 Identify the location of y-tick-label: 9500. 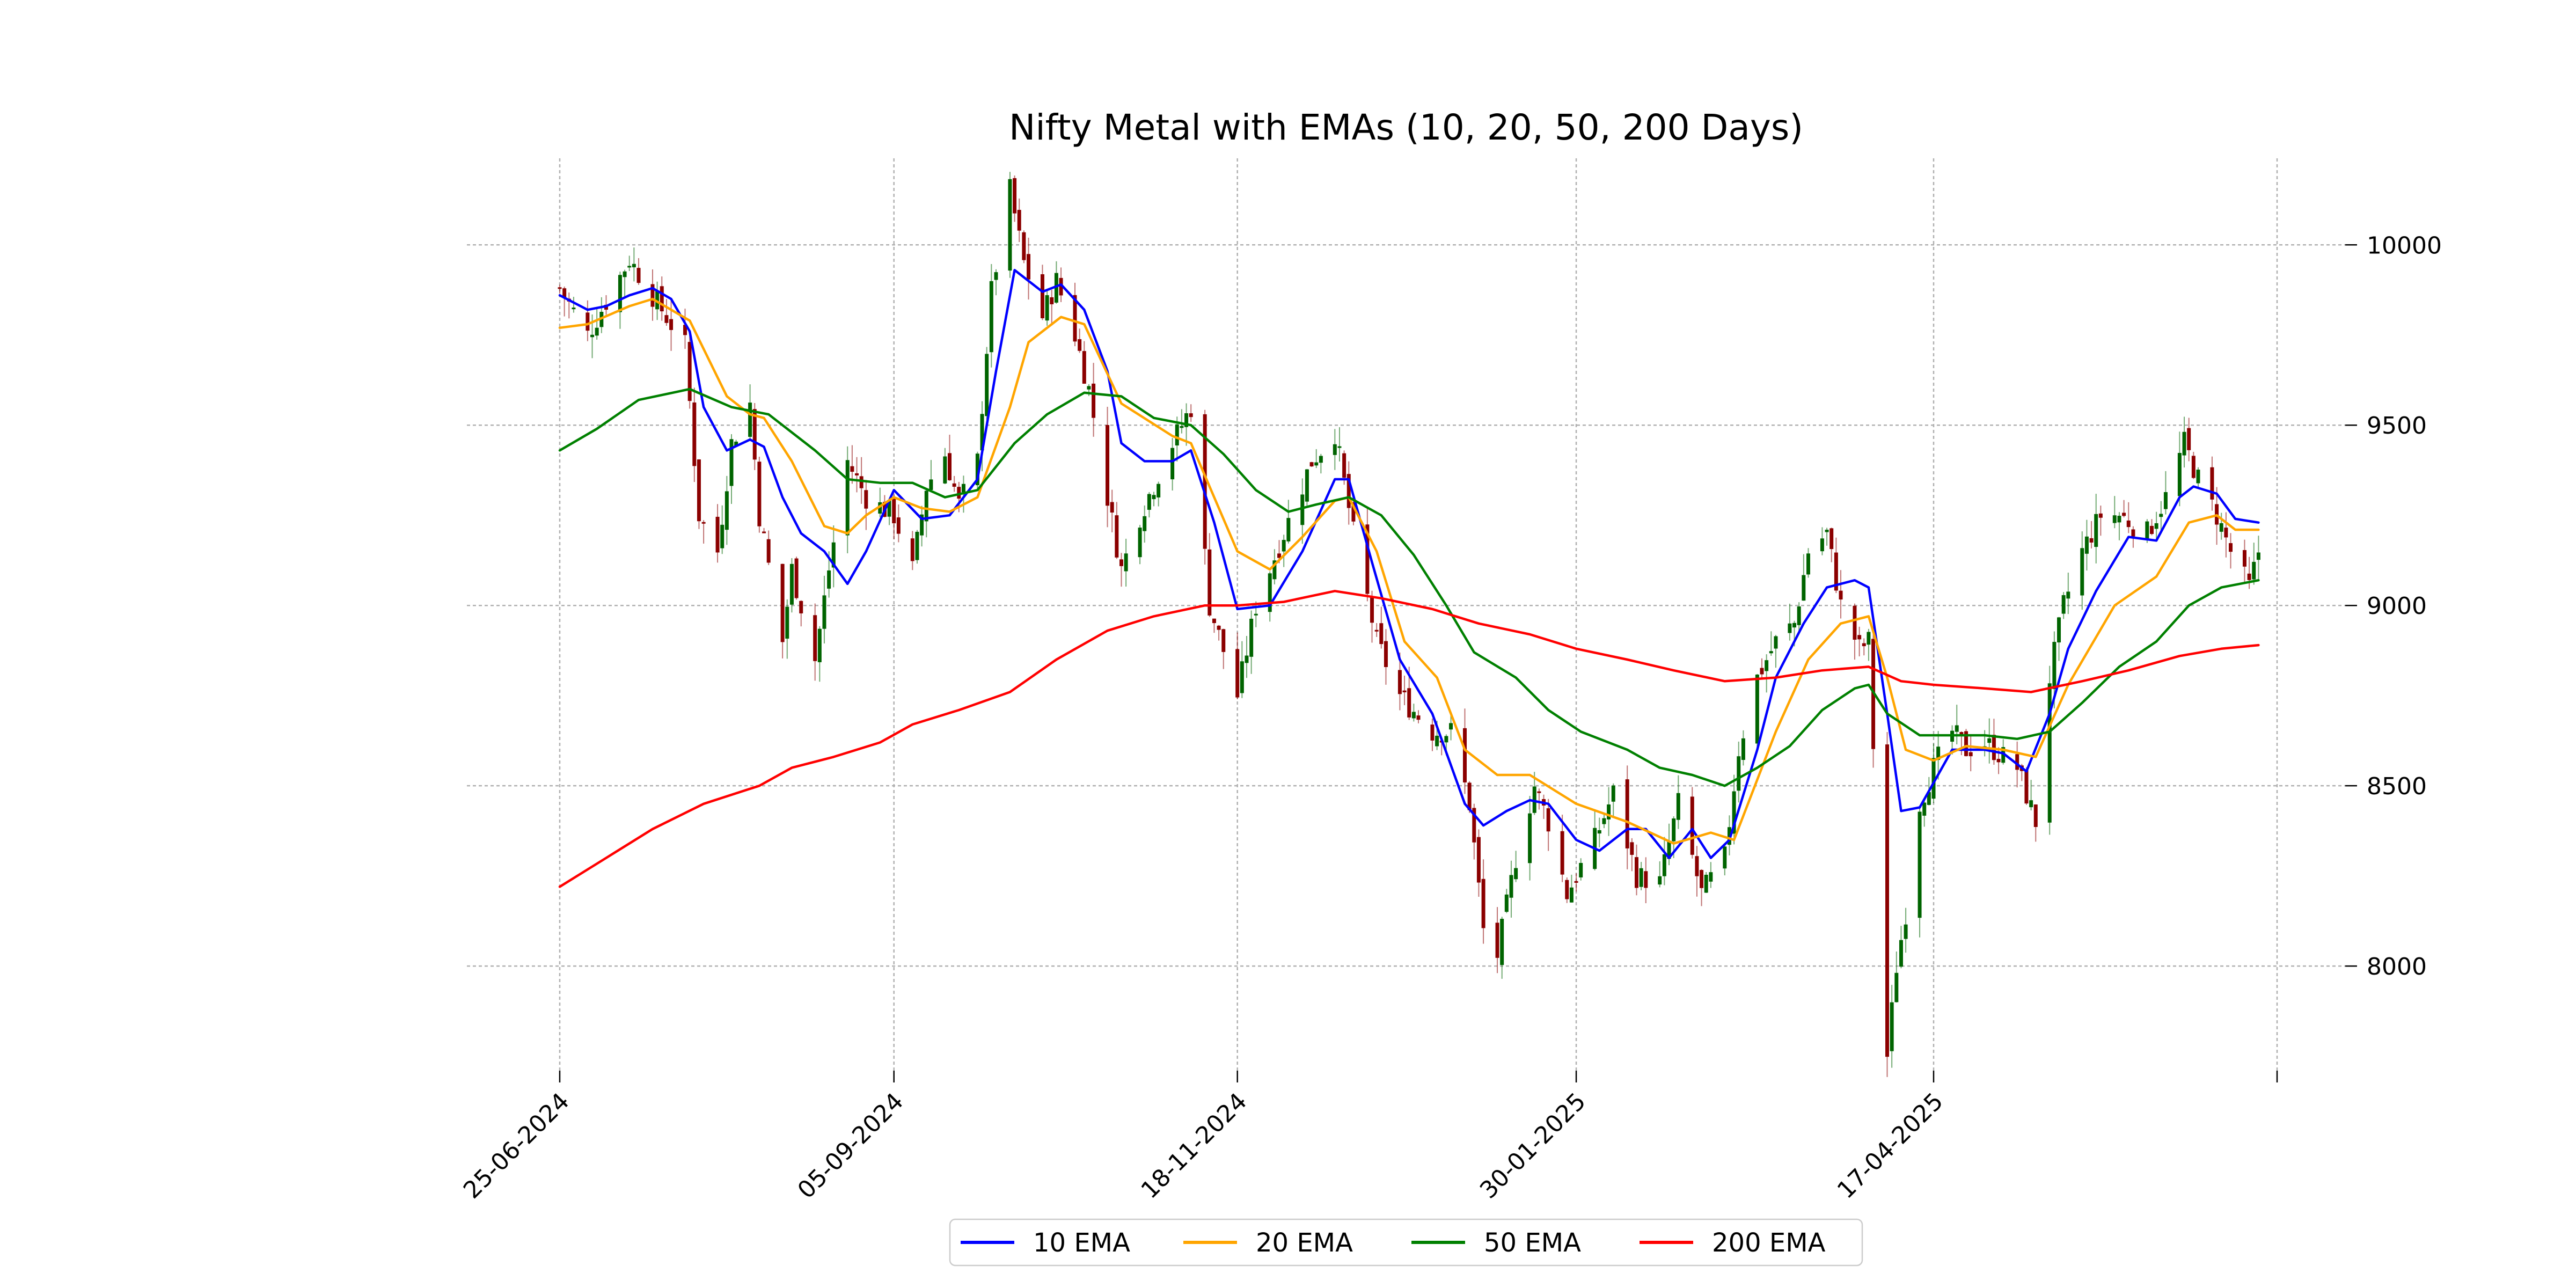
(2397, 426).